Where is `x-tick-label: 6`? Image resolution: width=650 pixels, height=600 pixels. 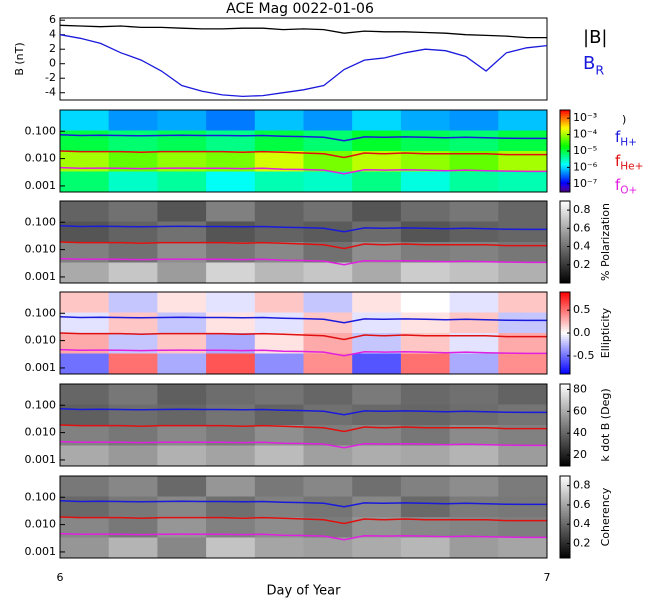 x-tick-label: 6 is located at coordinates (60, 577).